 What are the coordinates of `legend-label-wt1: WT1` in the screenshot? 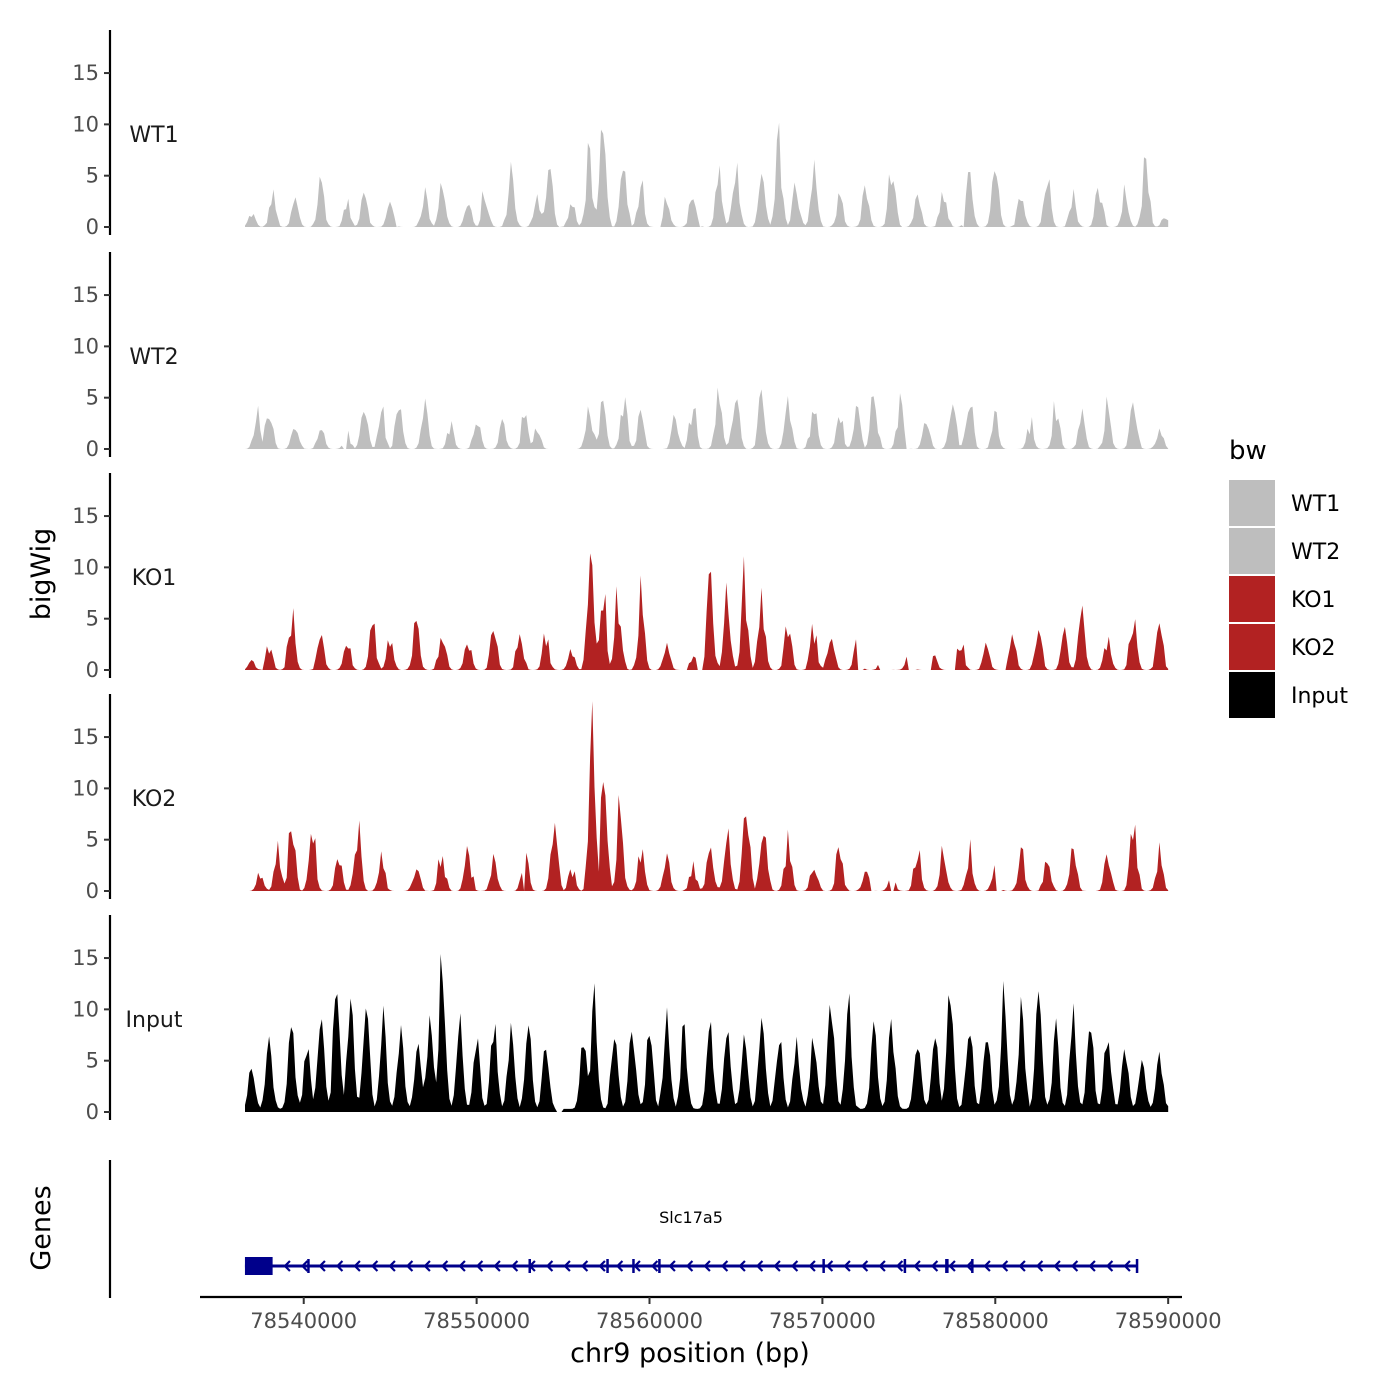 It's located at (1315, 504).